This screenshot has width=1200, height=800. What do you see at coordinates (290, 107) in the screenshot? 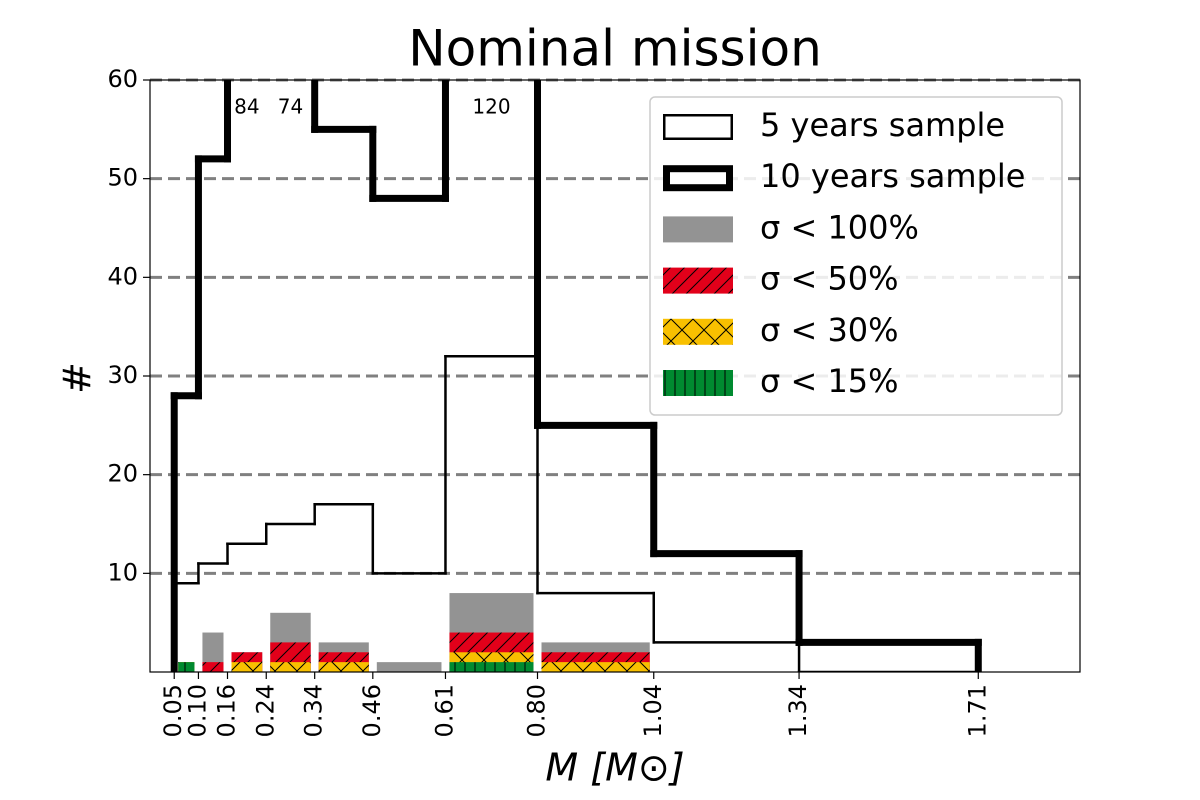
I see `overflow-label: 74` at bounding box center [290, 107].